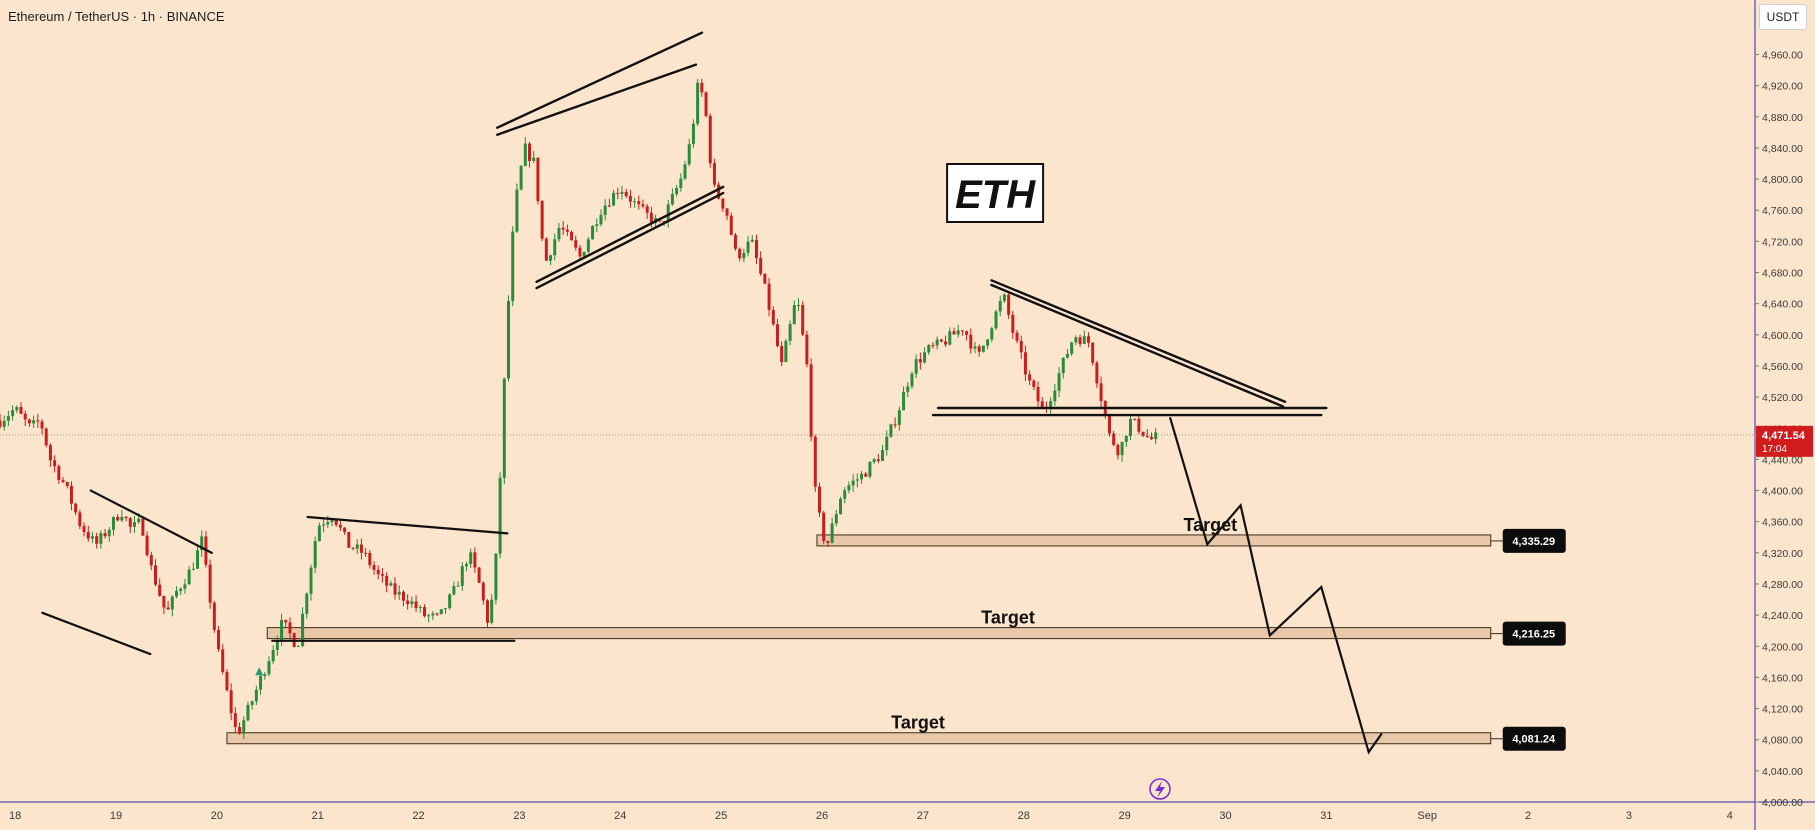  What do you see at coordinates (1534, 540) in the screenshot?
I see `target-price-label-bg` at bounding box center [1534, 540].